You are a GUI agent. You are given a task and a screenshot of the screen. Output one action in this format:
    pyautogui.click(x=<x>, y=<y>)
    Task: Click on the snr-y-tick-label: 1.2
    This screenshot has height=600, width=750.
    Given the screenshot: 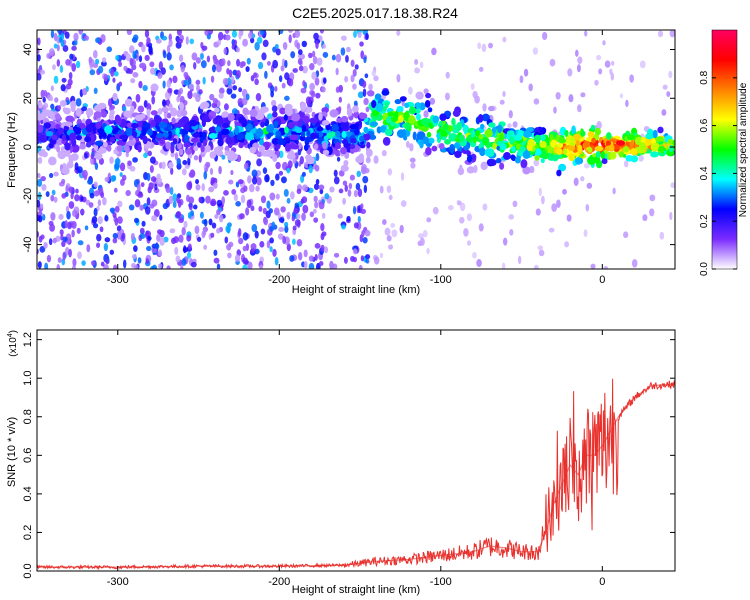 What is the action you would take?
    pyautogui.click(x=28, y=339)
    